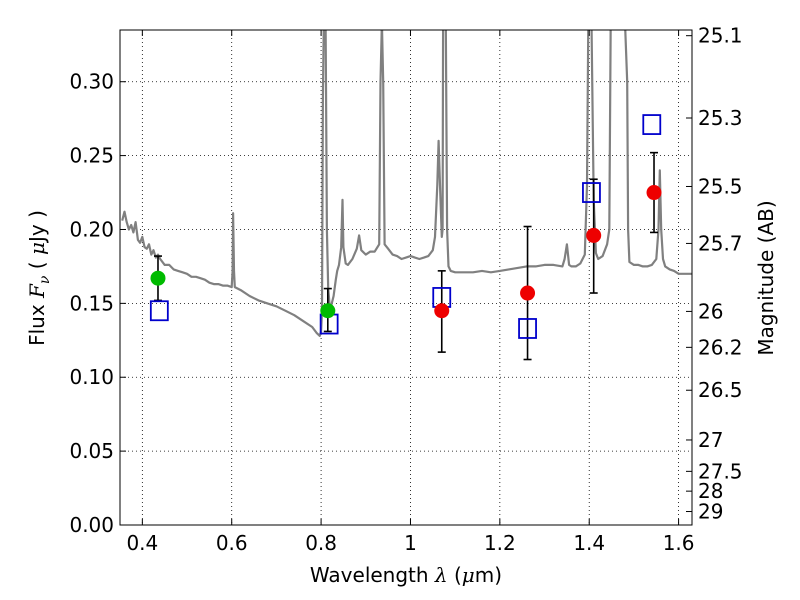  Describe the element at coordinates (720, 347) in the screenshot. I see `y2-tick-label: 26.2` at that location.